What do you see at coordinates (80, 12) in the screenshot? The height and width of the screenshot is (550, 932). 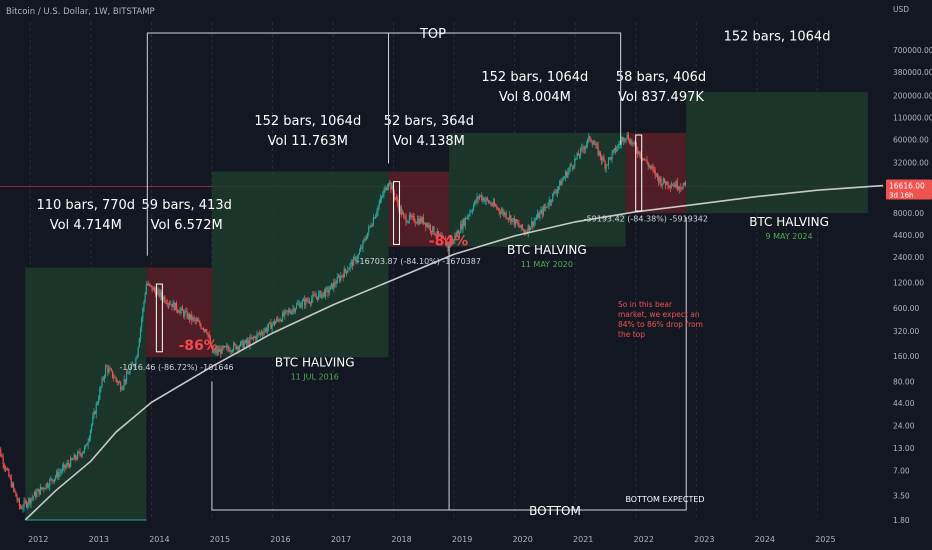 I see `symbol-title: Bitcoin / U.S. Dollar, 1W, BITSTAMP` at bounding box center [80, 12].